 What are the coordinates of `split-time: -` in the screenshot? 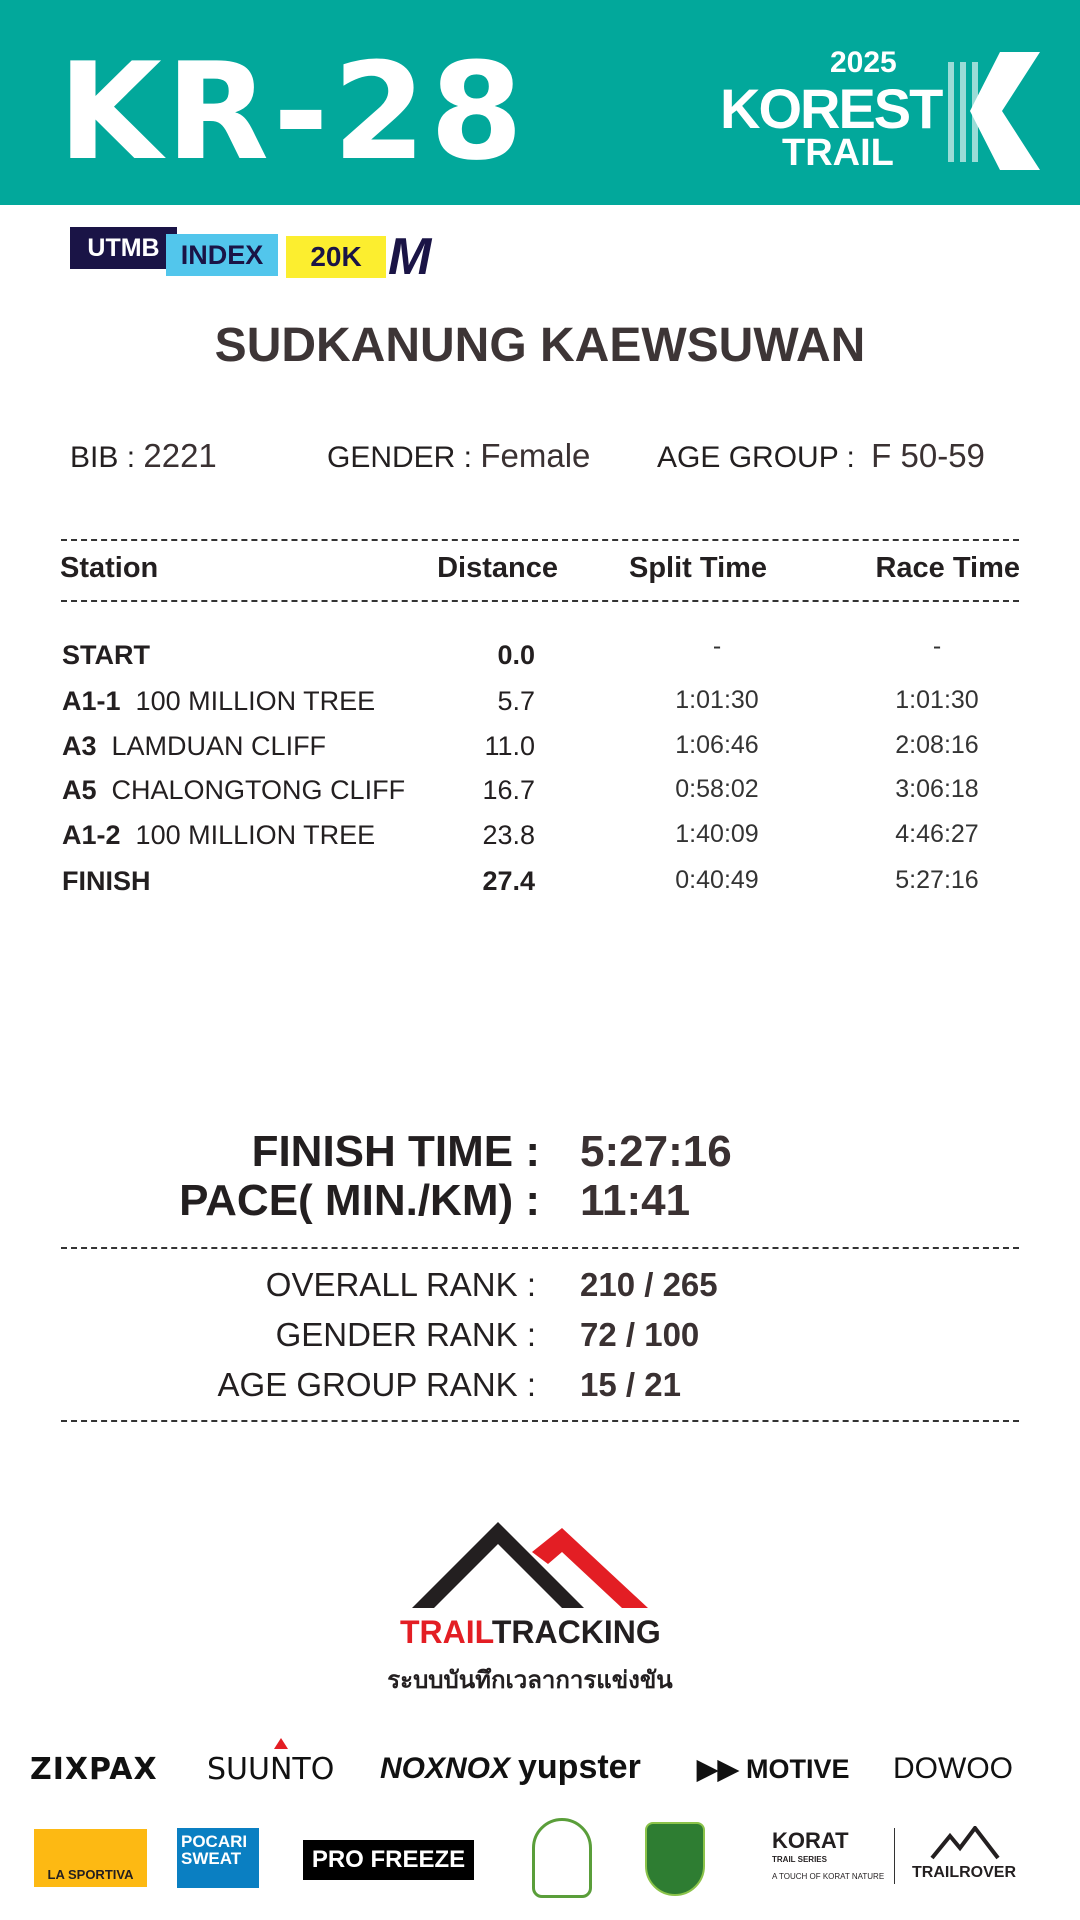 It's located at (717, 646).